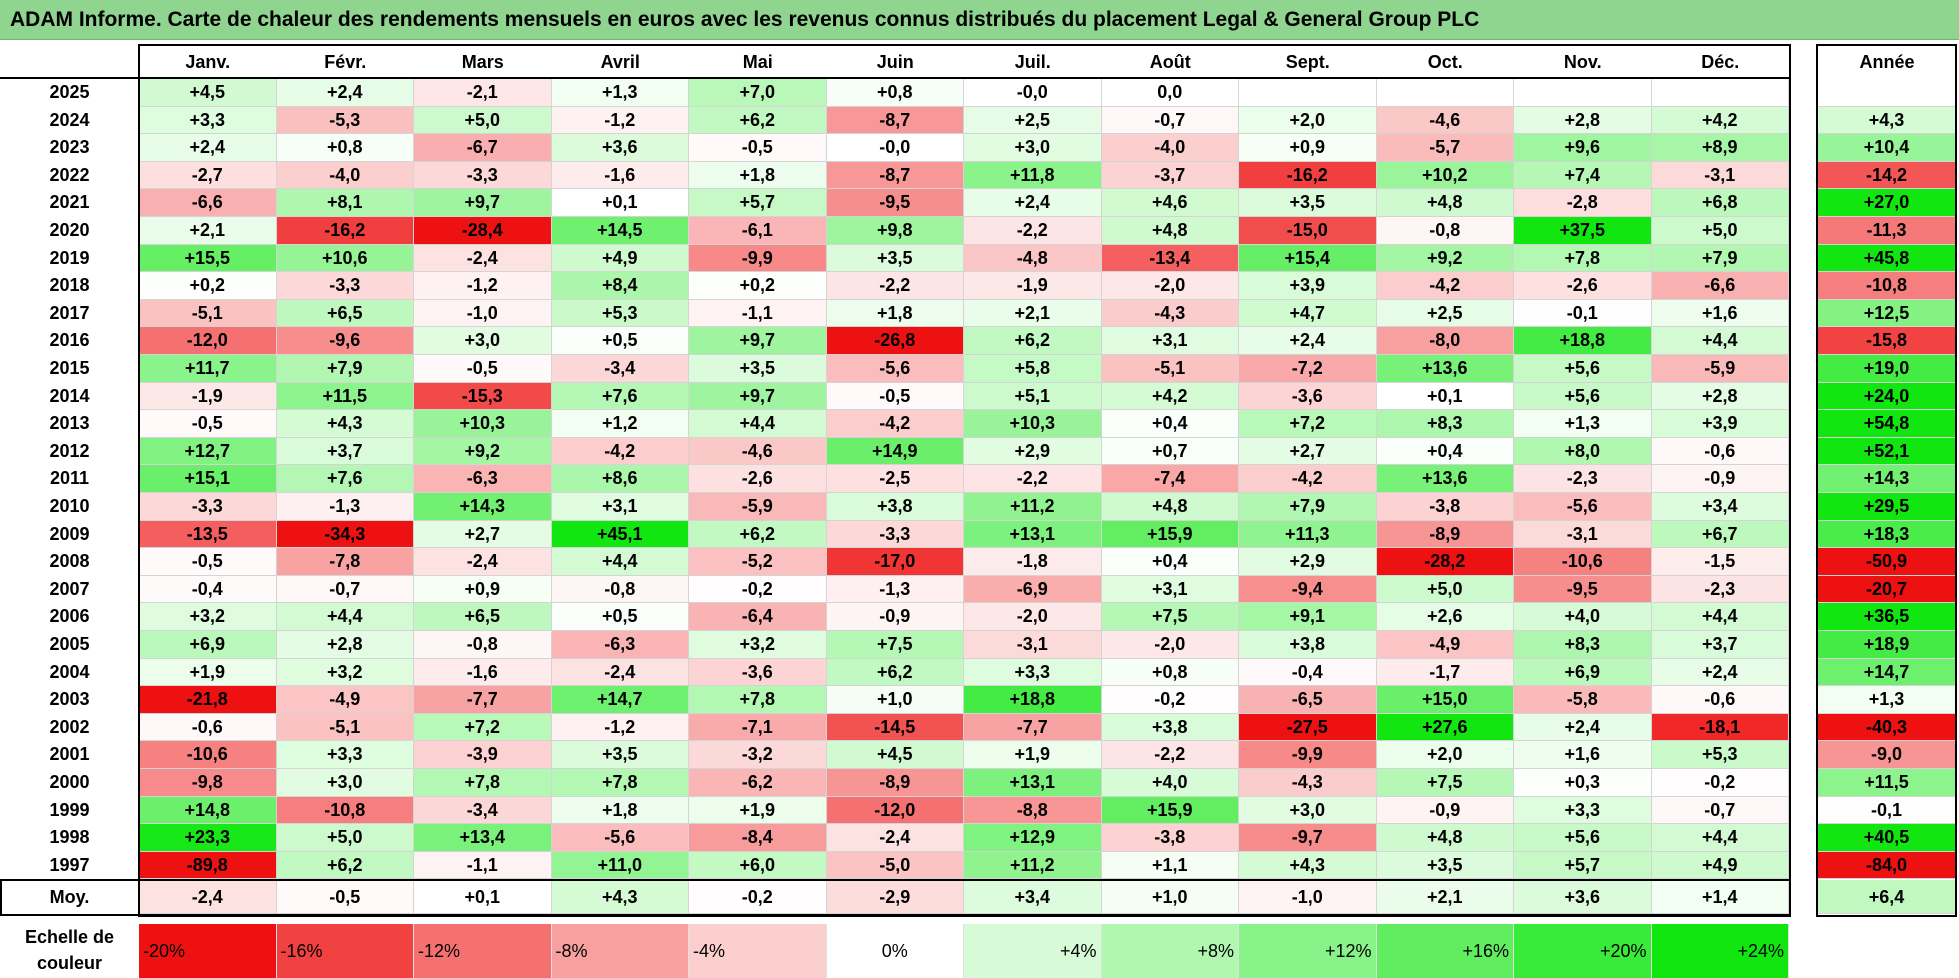 The height and width of the screenshot is (978, 1959). I want to click on heatmap-cell: -8,9, so click(1445, 534).